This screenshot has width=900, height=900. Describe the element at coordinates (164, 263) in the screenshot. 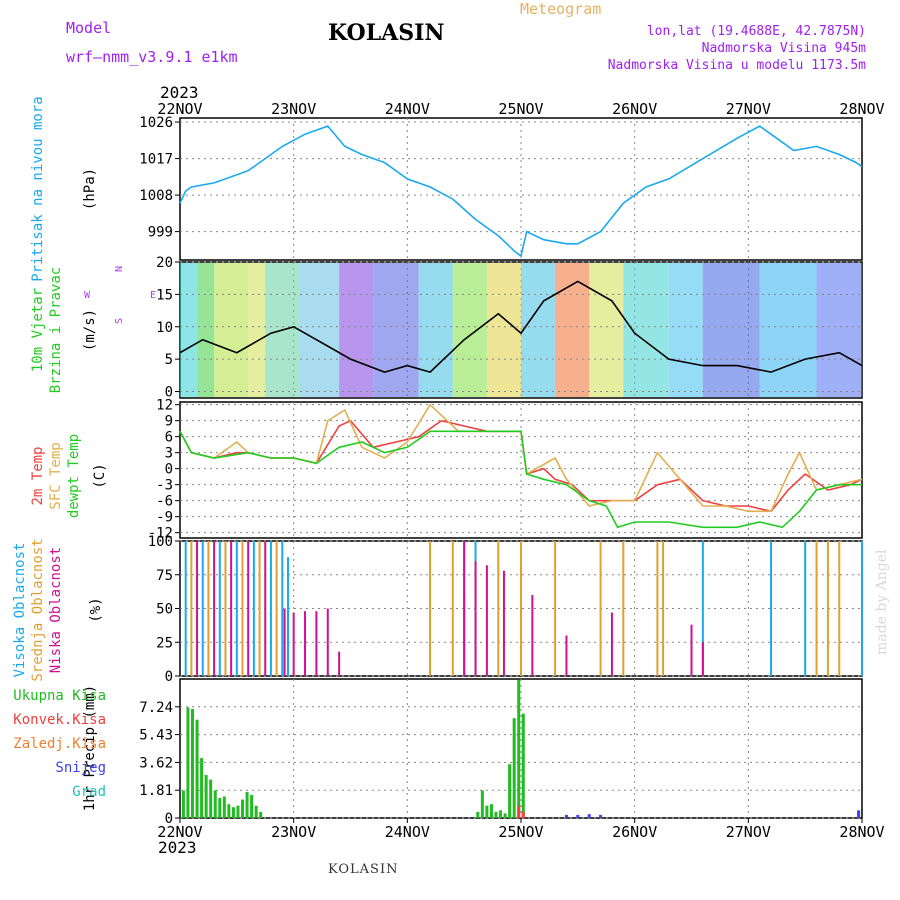

I see `y-tick-label: 20` at that location.